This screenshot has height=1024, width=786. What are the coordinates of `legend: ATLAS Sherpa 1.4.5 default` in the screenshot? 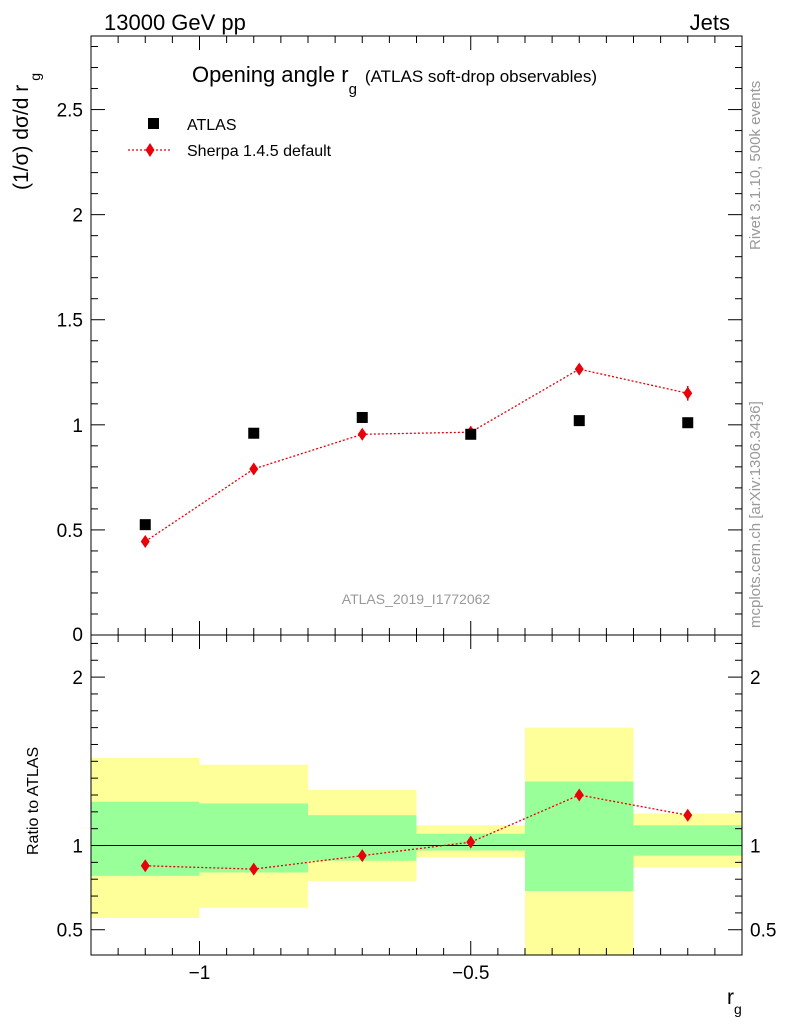 It's located at (230, 138).